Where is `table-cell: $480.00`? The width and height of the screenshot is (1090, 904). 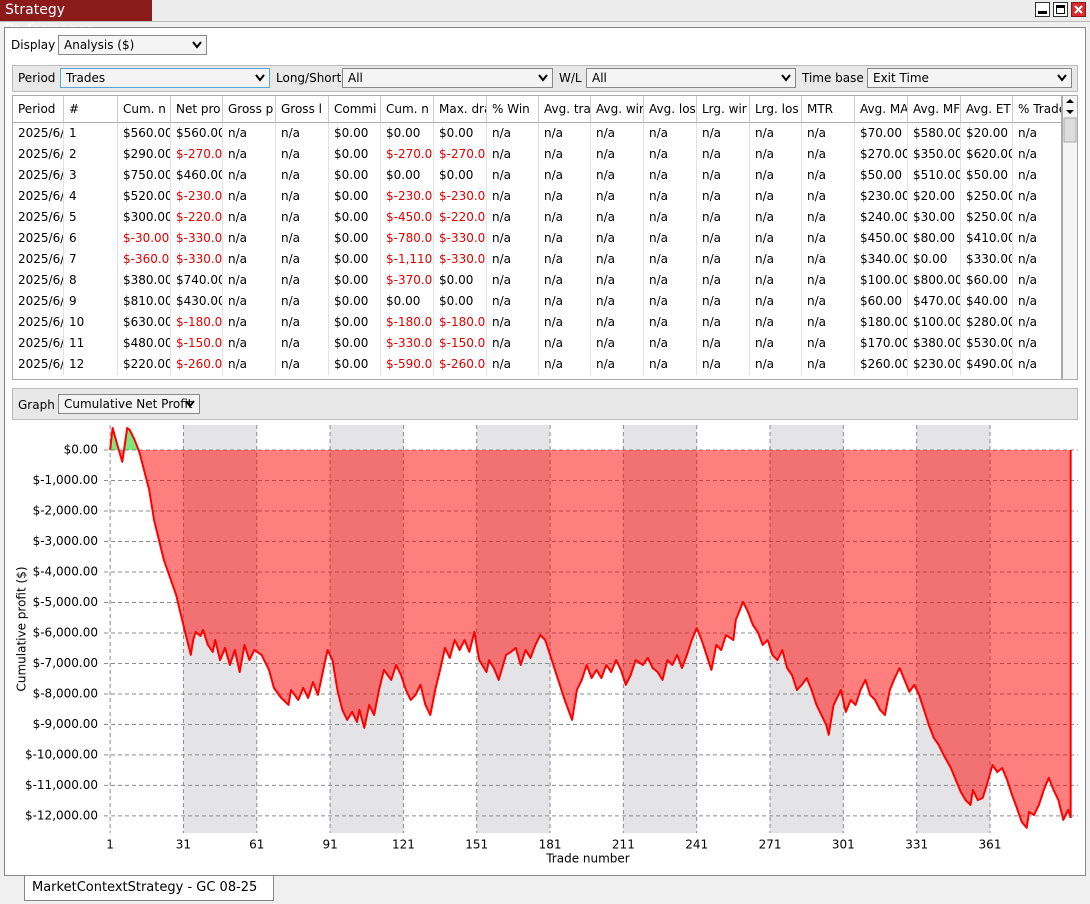
table-cell: $480.00 is located at coordinates (144, 343).